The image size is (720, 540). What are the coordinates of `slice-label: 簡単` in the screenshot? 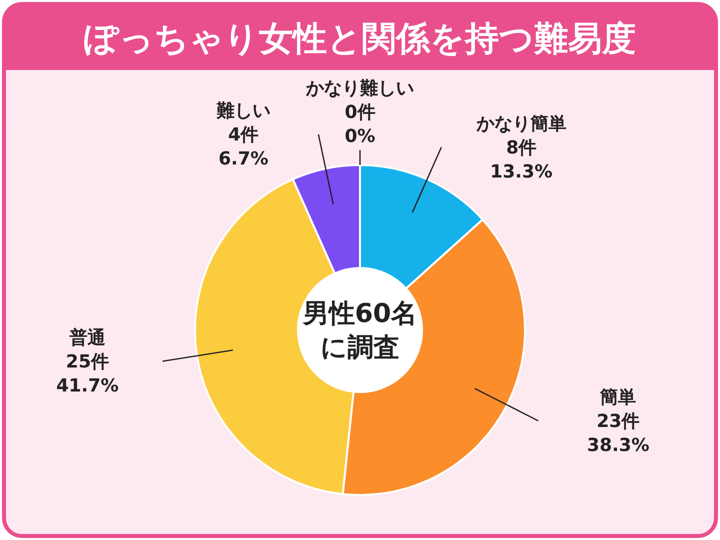 It's located at (617, 397).